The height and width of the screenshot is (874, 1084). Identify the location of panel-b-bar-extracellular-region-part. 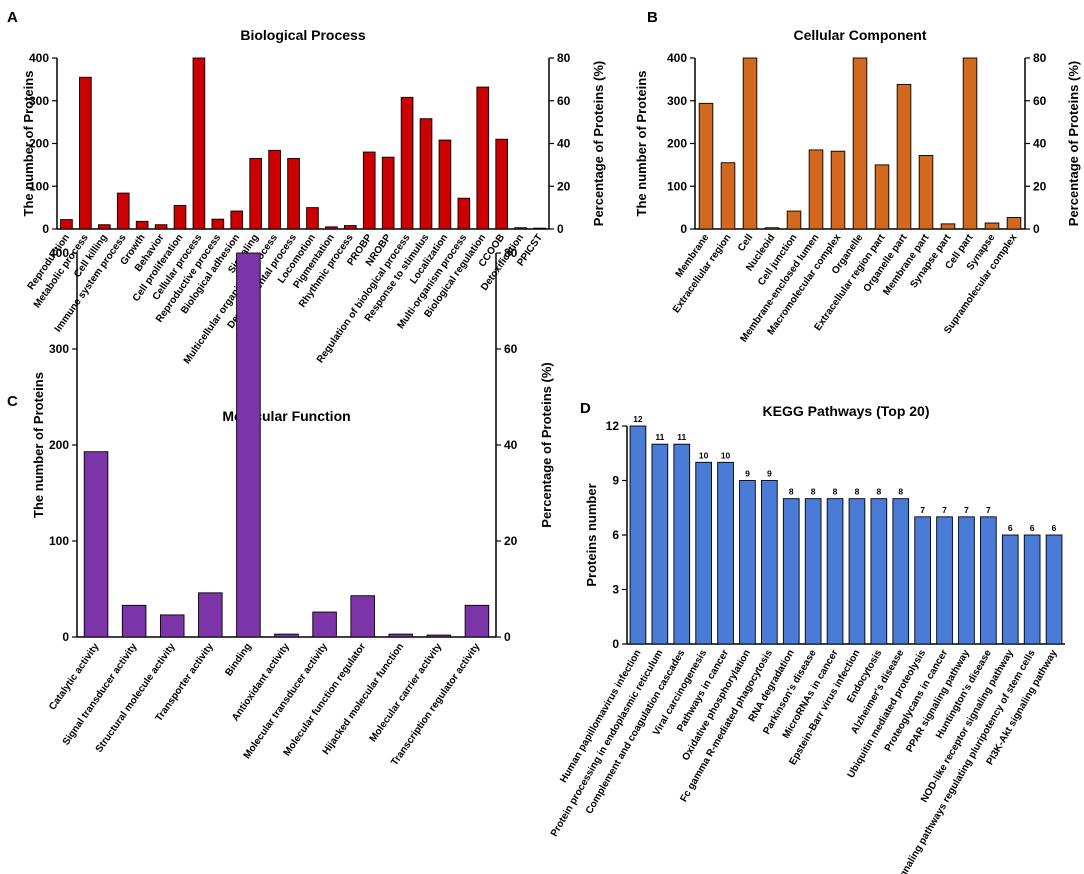
(882, 197).